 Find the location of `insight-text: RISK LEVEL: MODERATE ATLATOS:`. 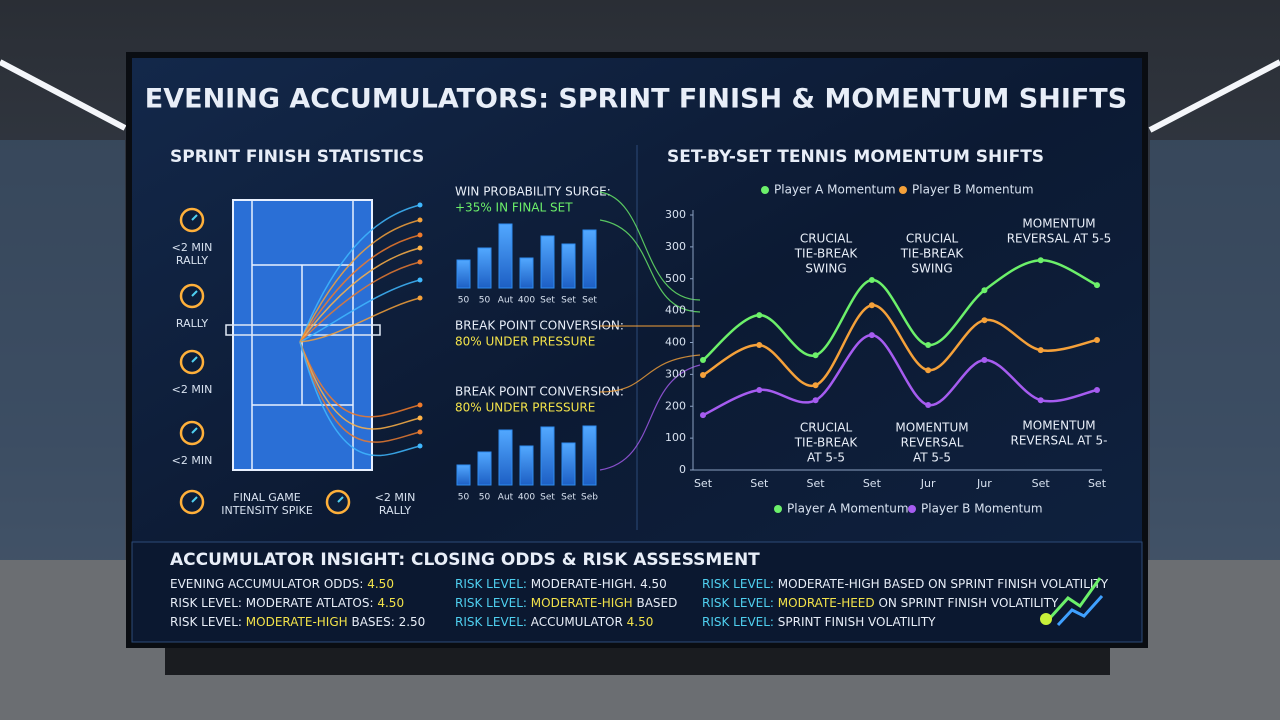

insight-text: RISK LEVEL: MODERATE ATLATOS: is located at coordinates (273, 603).